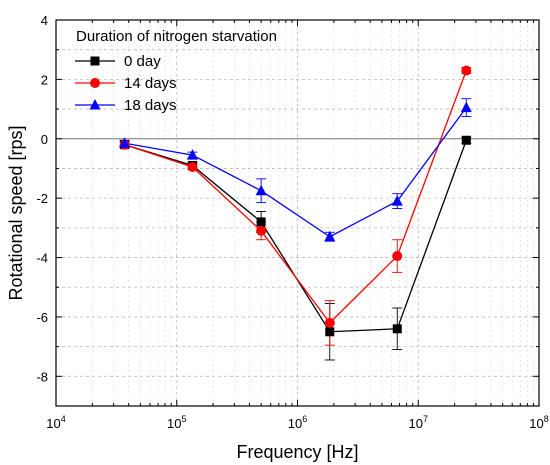 This screenshot has width=550, height=465. Describe the element at coordinates (44, 20) in the screenshot. I see `y-tick-label: 4` at that location.